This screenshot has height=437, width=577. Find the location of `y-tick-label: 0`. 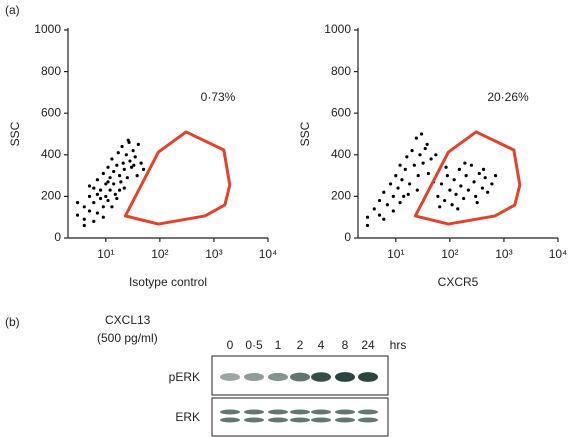

y-tick-label: 0 is located at coordinates (347, 237).